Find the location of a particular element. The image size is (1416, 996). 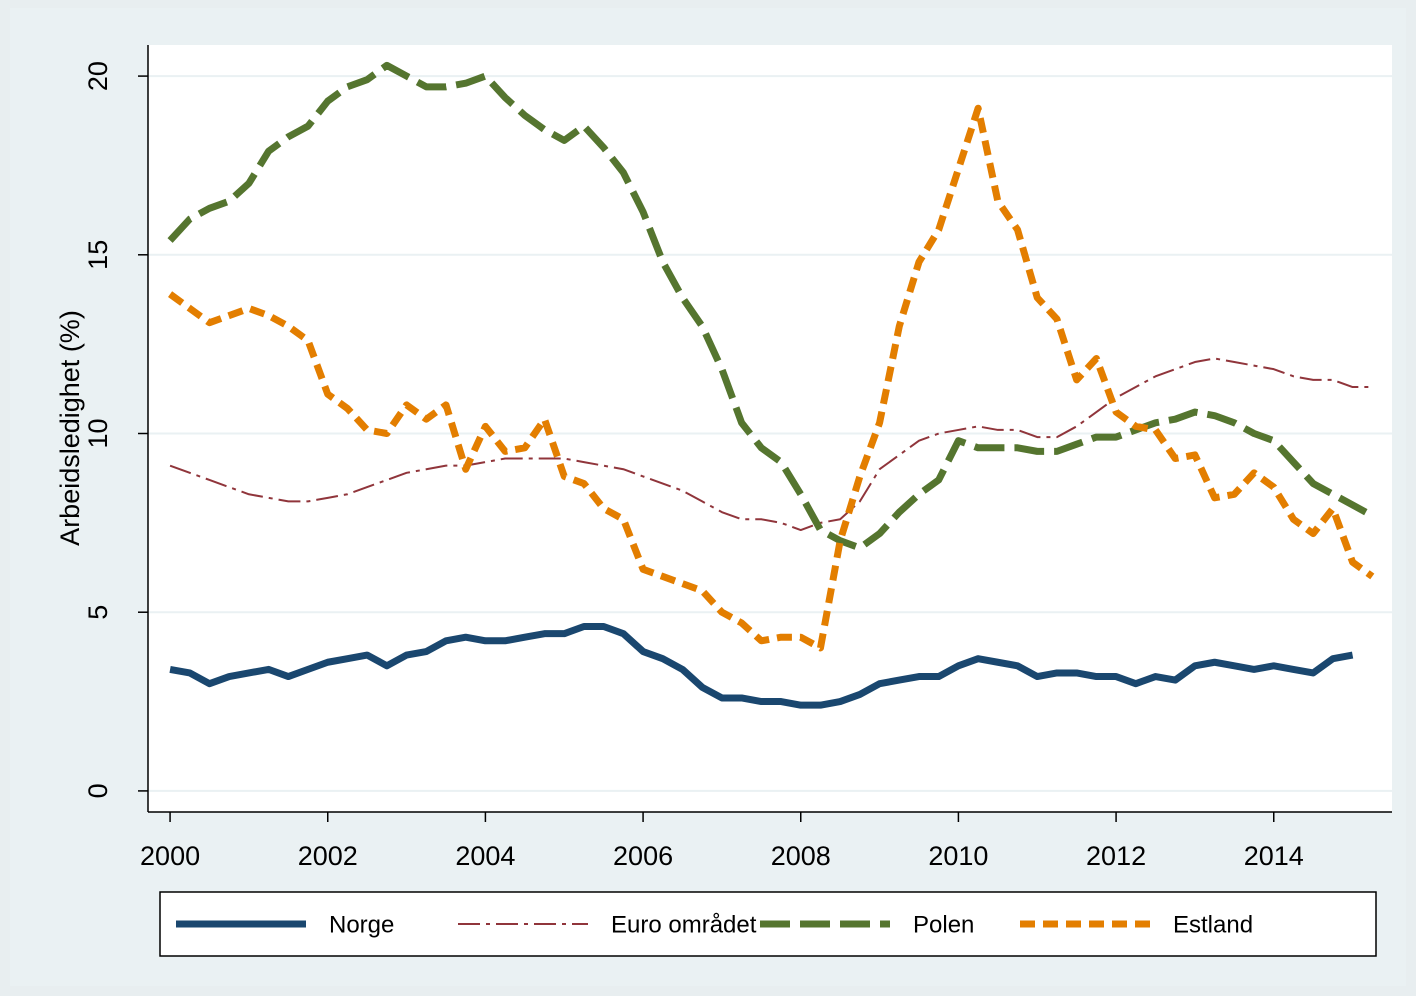

y-tick-label: 20 is located at coordinates (98, 76).